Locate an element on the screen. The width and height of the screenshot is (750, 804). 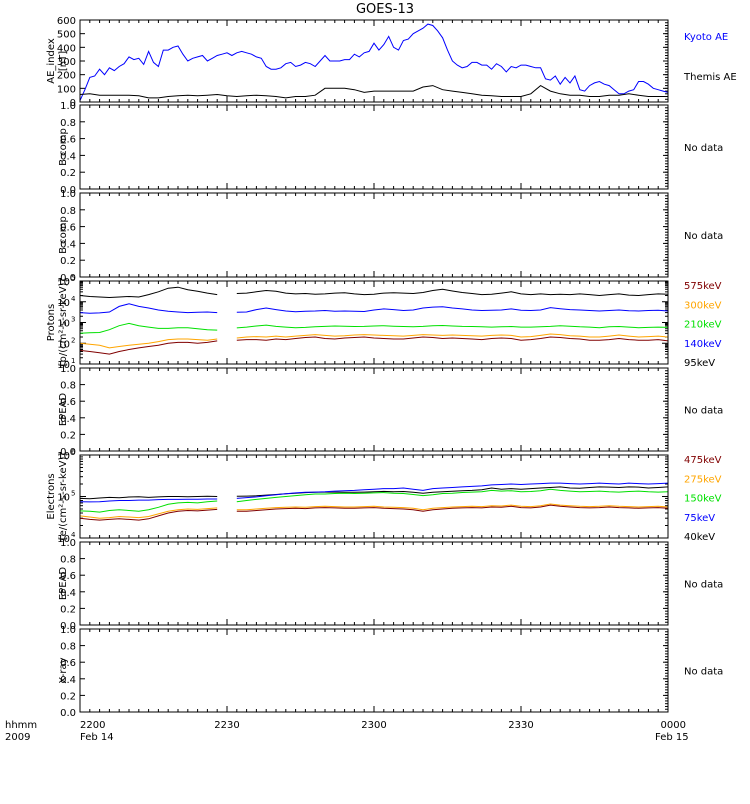
legend-40kev: 40keV is located at coordinates (699, 537).